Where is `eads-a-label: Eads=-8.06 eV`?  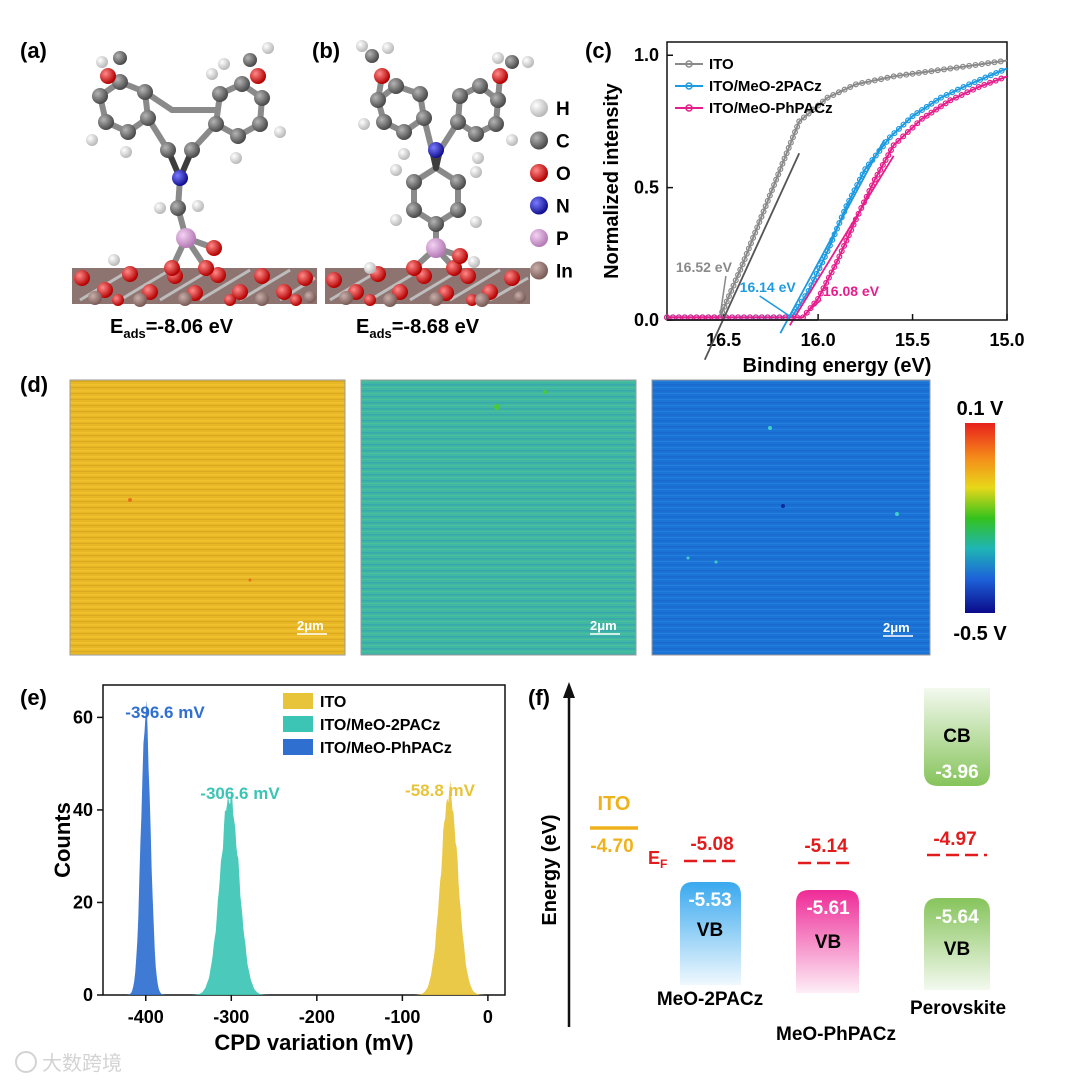 eads-a-label: Eads=-8.06 eV is located at coordinates (172, 328).